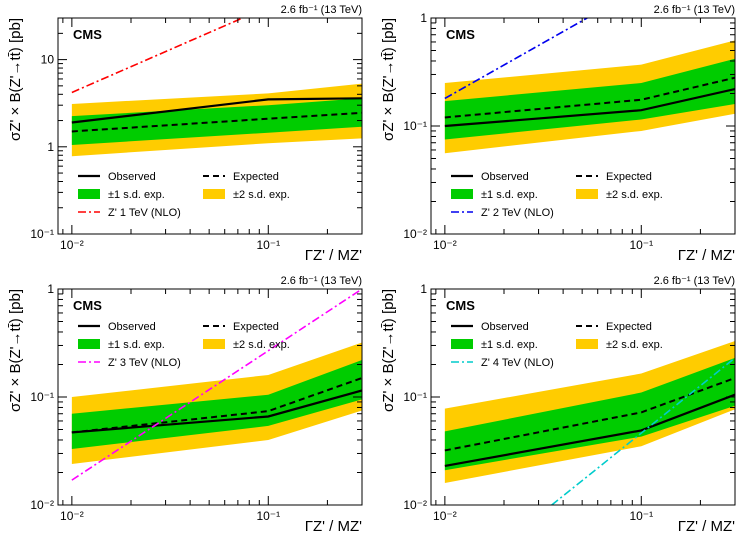  What do you see at coordinates (517, 213) in the screenshot?
I see `legend-theory-label: Z' 2 TeV (NLO)` at bounding box center [517, 213].